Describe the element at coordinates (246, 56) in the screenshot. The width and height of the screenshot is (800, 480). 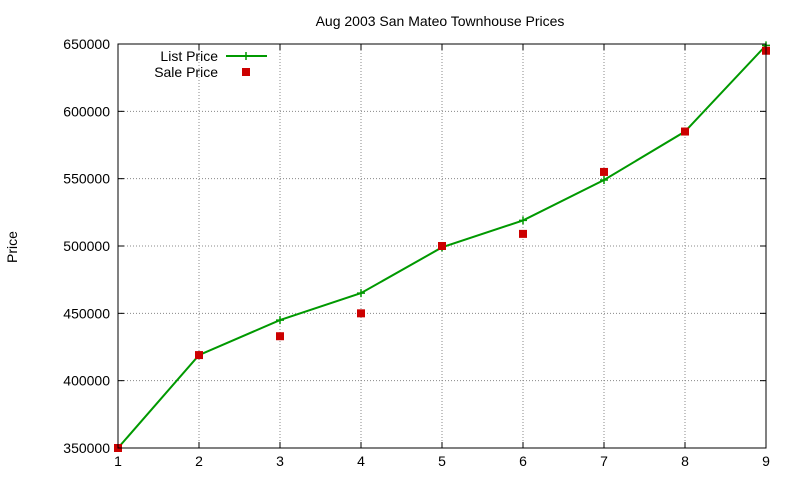
I see `legend-marker-plus` at that location.